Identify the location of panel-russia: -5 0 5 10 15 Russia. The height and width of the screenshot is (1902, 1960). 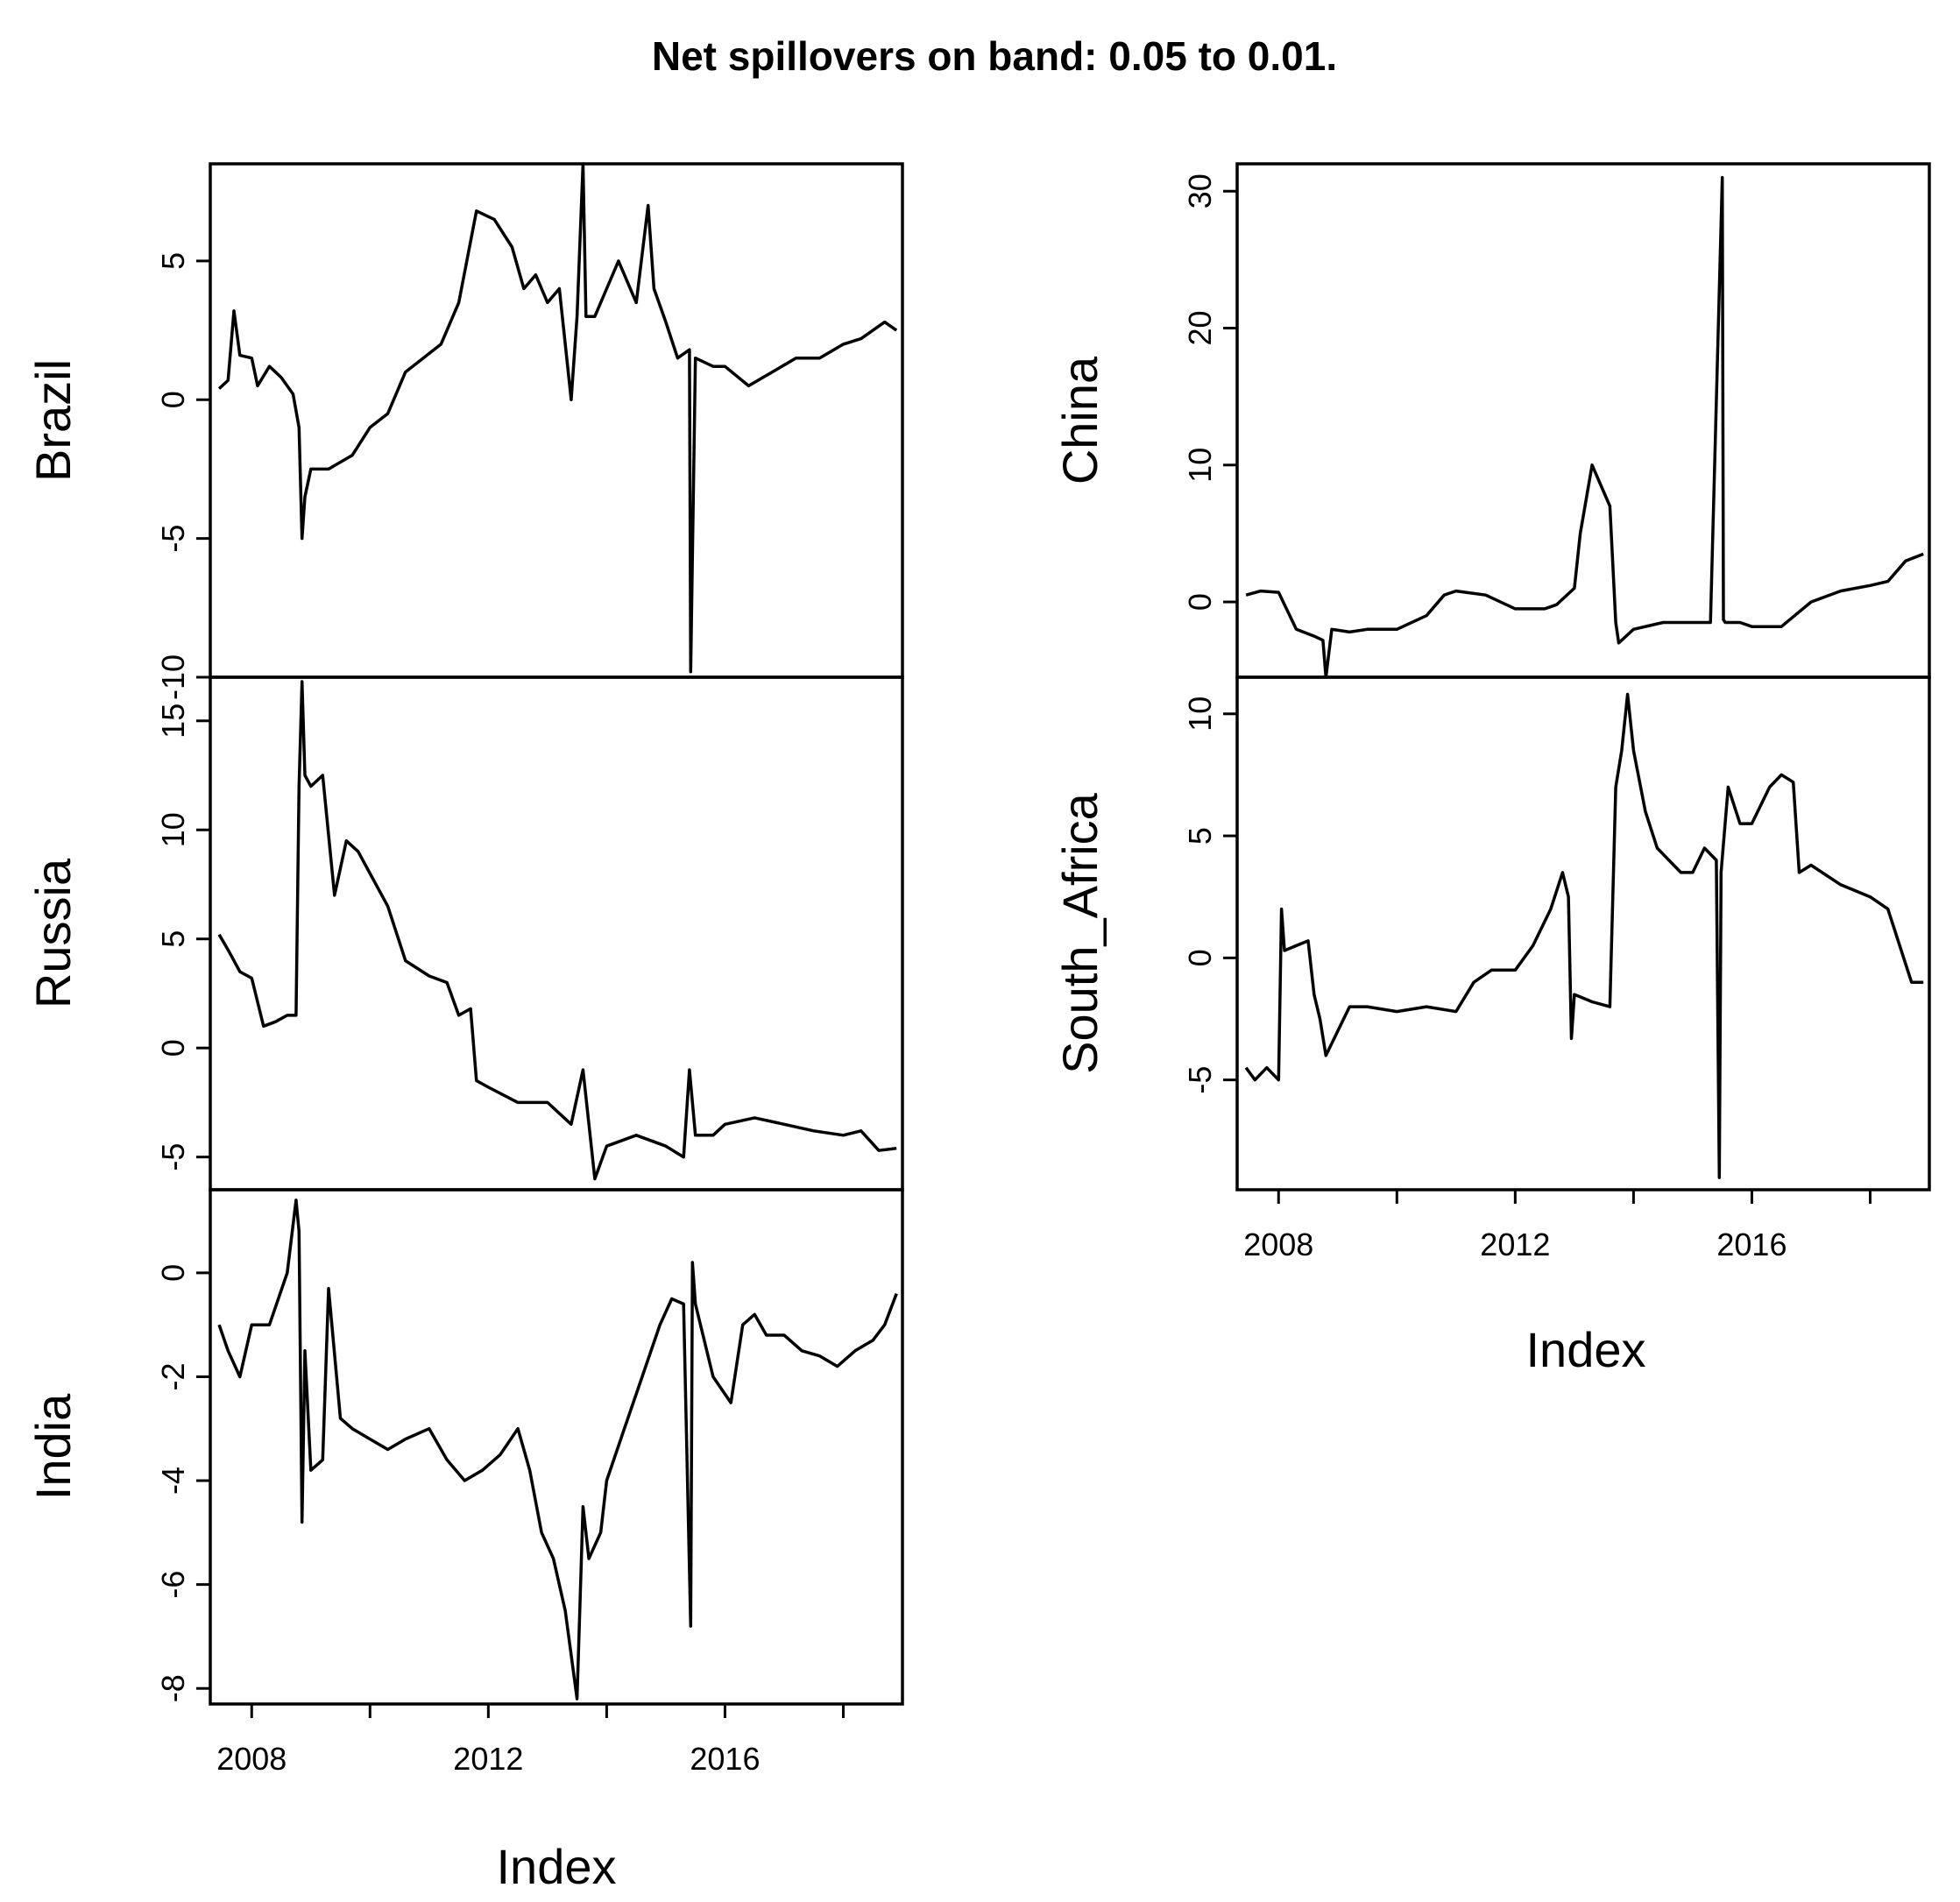
(464, 933).